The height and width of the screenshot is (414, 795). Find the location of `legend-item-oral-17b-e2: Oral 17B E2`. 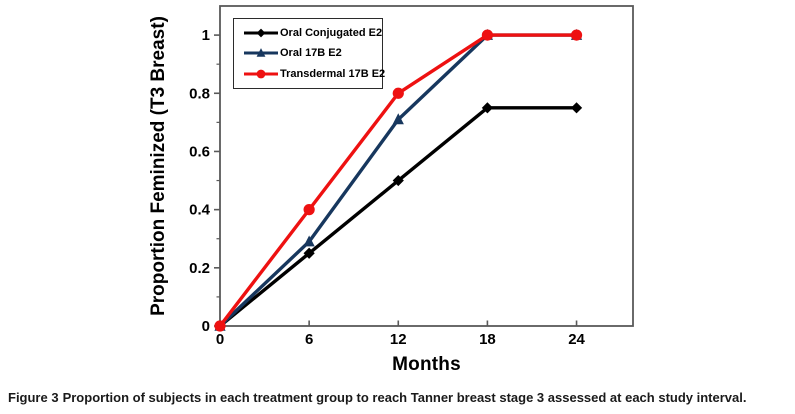

legend-item-oral-17b-e2: Oral 17B E2 is located at coordinates (310, 53).